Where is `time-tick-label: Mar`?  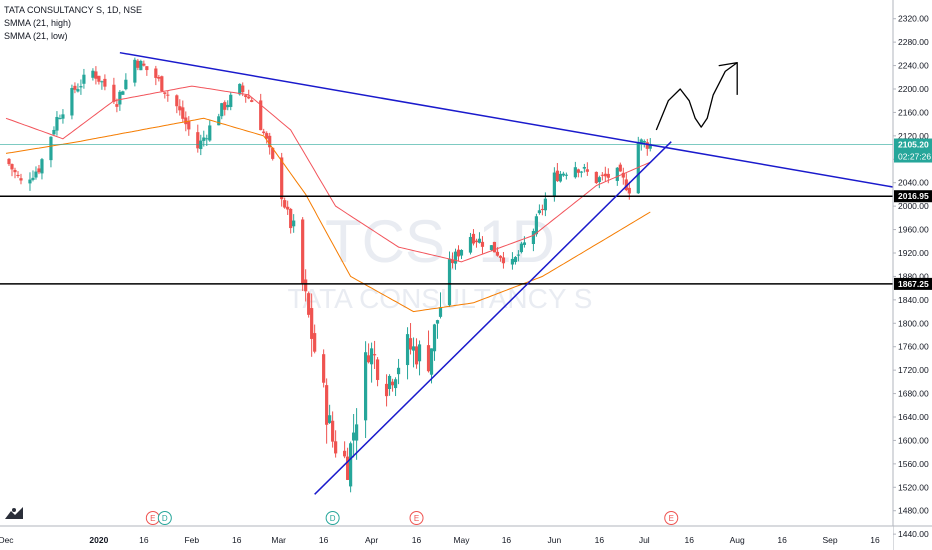
time-tick-label: Mar is located at coordinates (278, 540).